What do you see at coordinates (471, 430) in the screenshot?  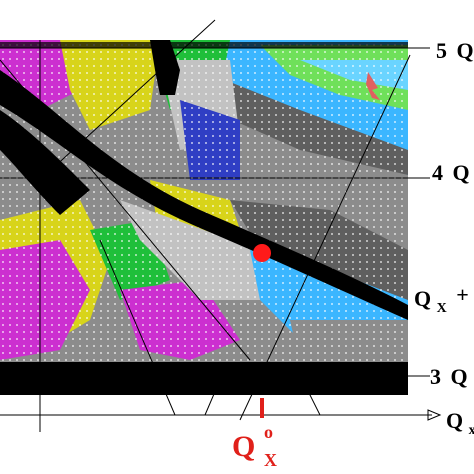 I see `x-axis-label-subscript: x` at bounding box center [471, 430].